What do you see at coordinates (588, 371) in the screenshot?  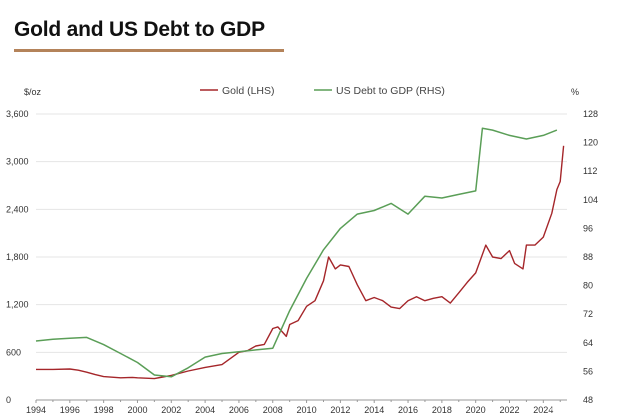 I see `right-tick-label: 56` at bounding box center [588, 371].